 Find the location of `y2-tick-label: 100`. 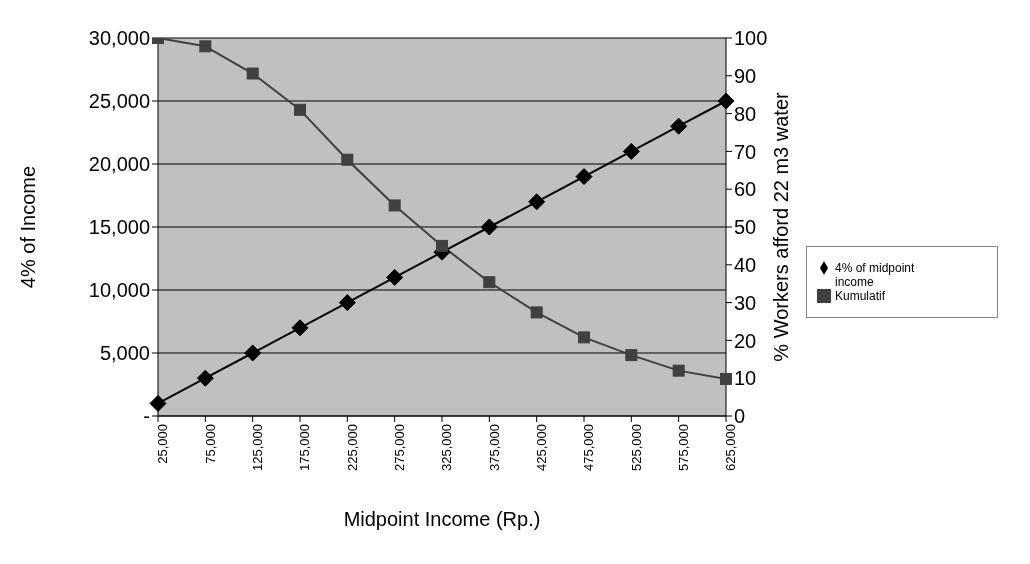

y2-tick-label: 100 is located at coordinates (751, 38).